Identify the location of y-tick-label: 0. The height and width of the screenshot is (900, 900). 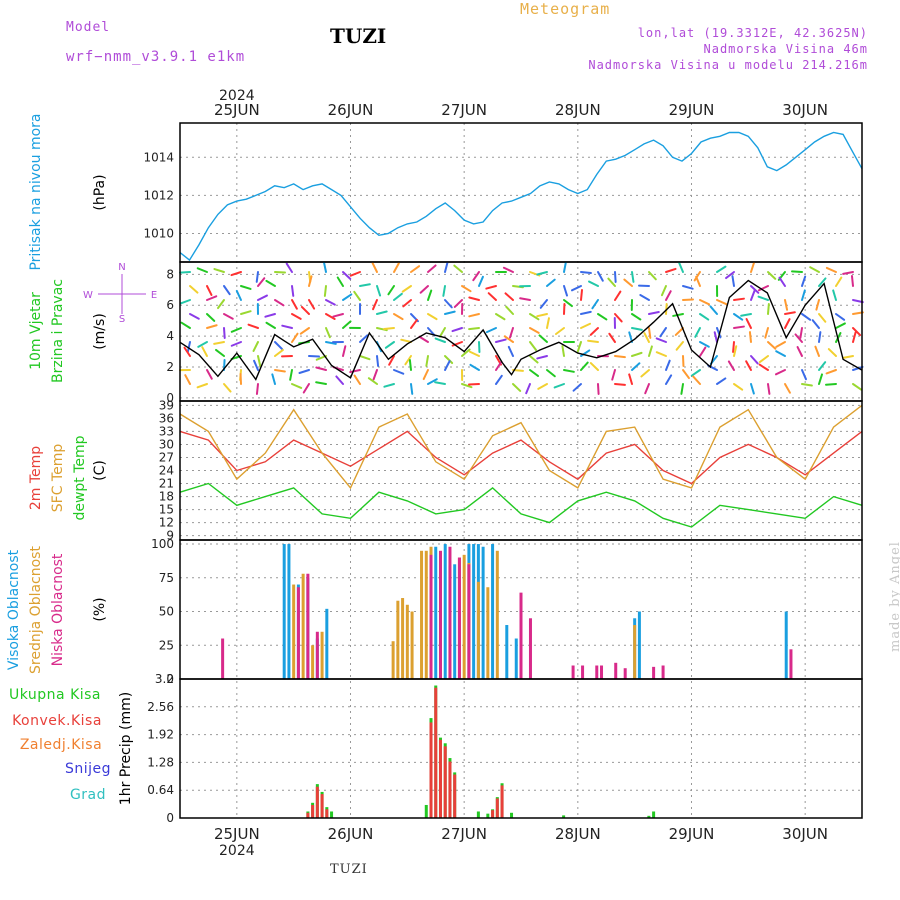
(170, 818).